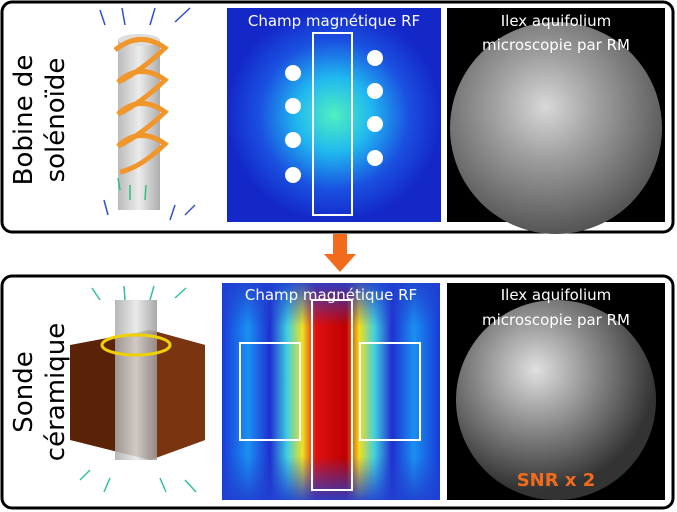 This screenshot has height=512, width=677. What do you see at coordinates (332, 124) in the screenshot?
I see `sample-tube` at bounding box center [332, 124].